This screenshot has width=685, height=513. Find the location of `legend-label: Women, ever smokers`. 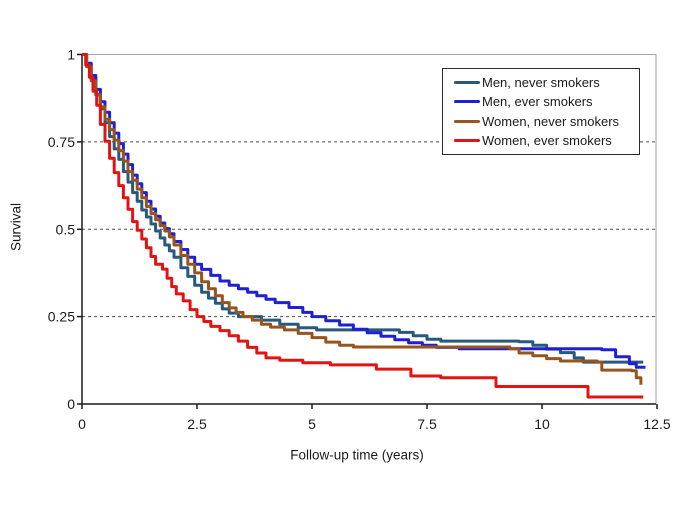

legend-label: Women, ever smokers is located at coordinates (547, 140).